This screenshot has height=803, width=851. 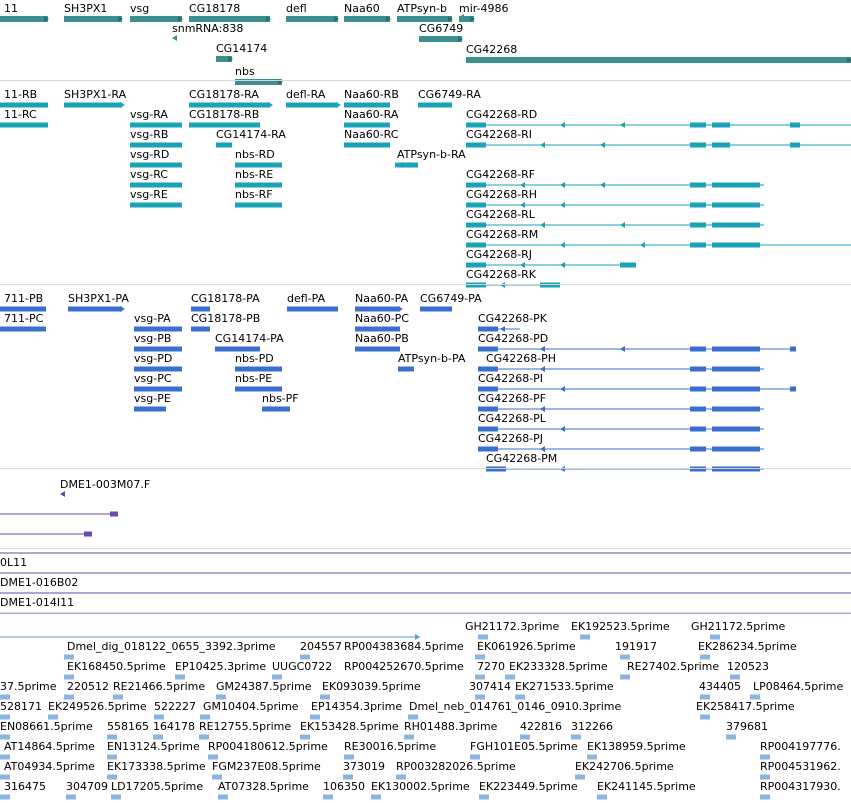 I want to click on feature-label: GH21172.3prime, so click(x=512, y=626).